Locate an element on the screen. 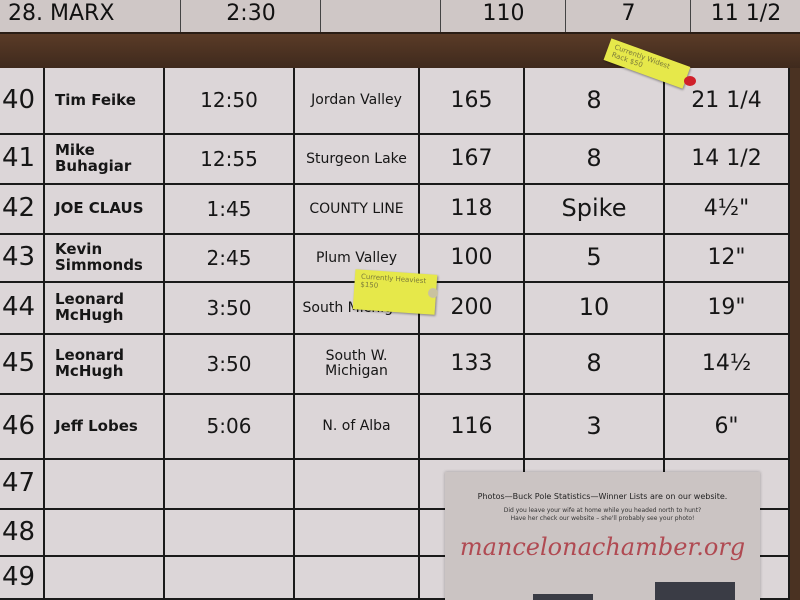  location-cell: Sturgeon Lake is located at coordinates (357, 160).